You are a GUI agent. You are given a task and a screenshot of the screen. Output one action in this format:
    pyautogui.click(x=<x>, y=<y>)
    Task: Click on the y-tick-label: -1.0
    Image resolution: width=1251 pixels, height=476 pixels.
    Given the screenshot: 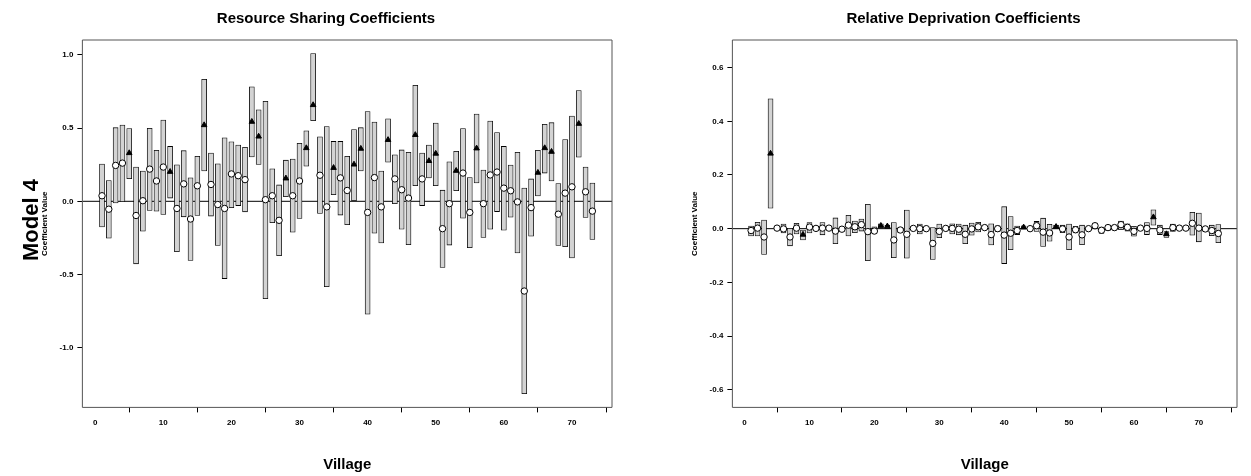 What is the action you would take?
    pyautogui.click(x=66, y=347)
    